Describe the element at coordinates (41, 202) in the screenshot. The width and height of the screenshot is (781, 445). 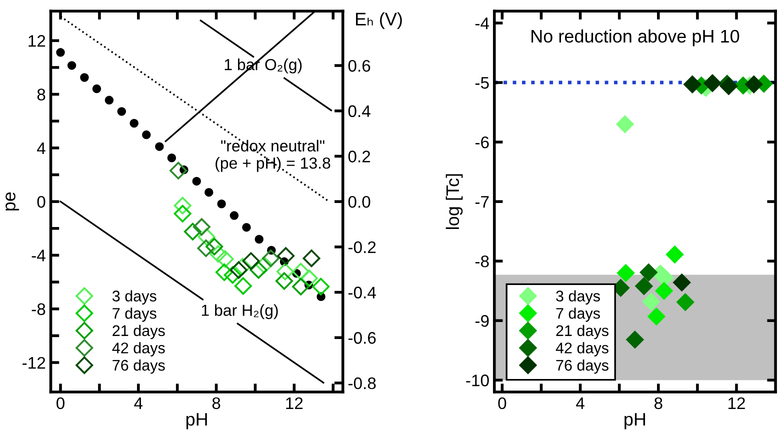
I see `y-tick-label: 0` at that location.